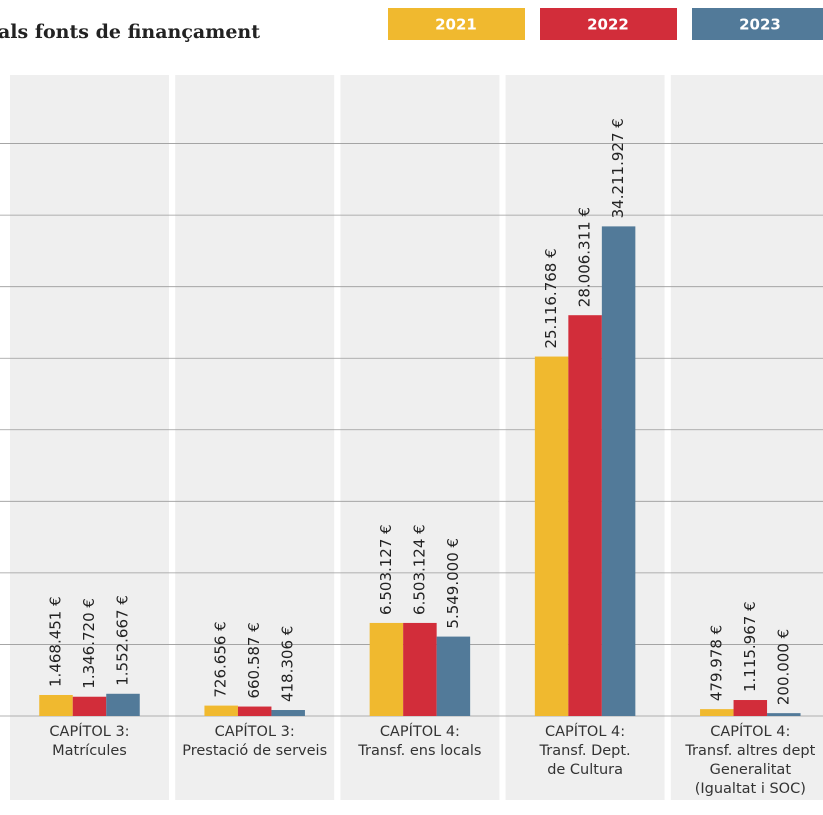  Describe the element at coordinates (420, 741) in the screenshot. I see `x-tick-label: CAPÍTOL 4: Transf. ens locals` at that location.